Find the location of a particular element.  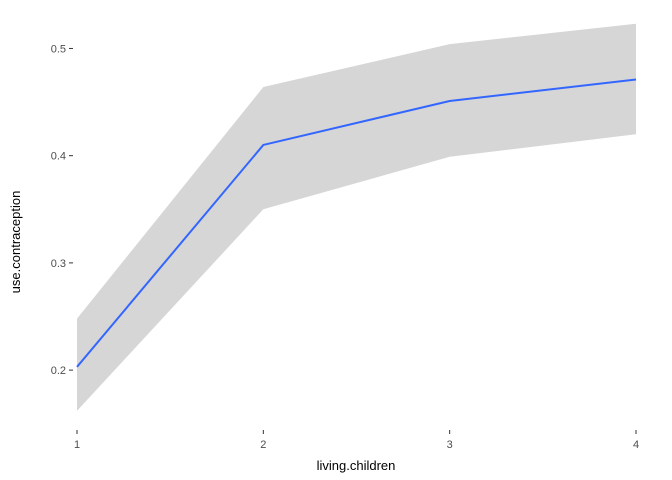

x-axis: 1 2 3 4 is located at coordinates (356, 440).